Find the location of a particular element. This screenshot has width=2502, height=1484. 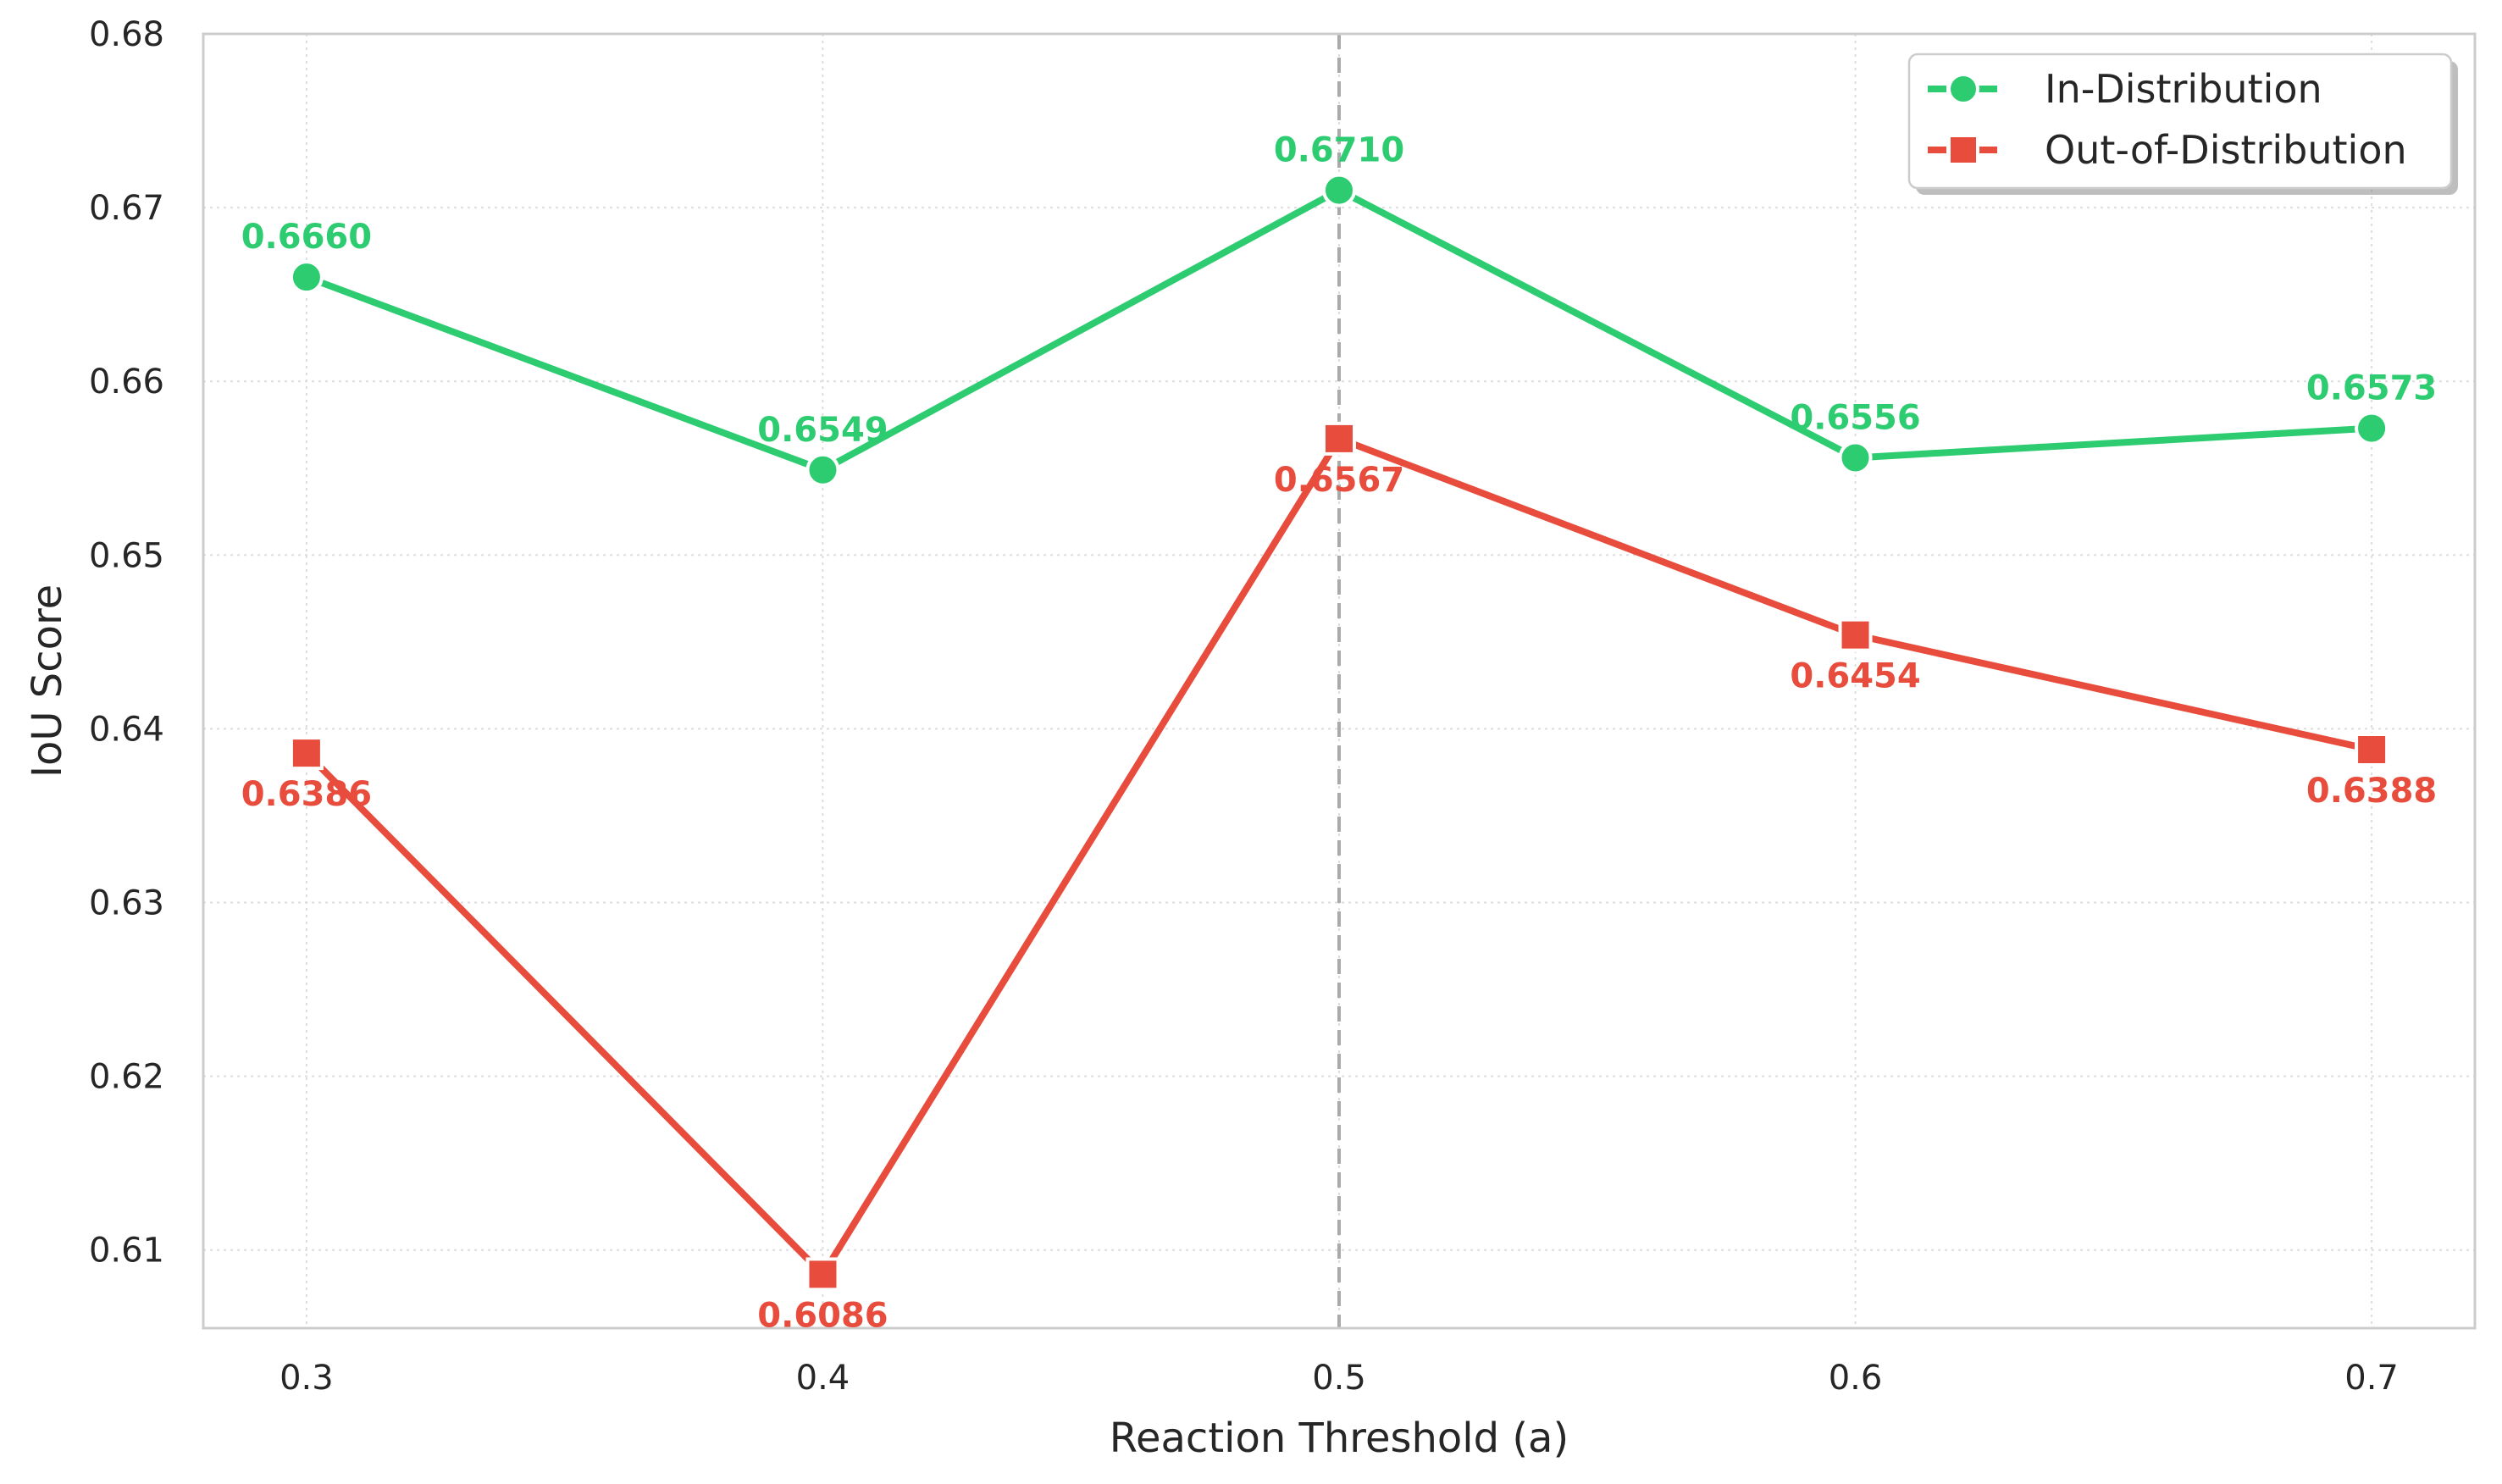

legend-marker-in-distribution is located at coordinates (1963, 89).